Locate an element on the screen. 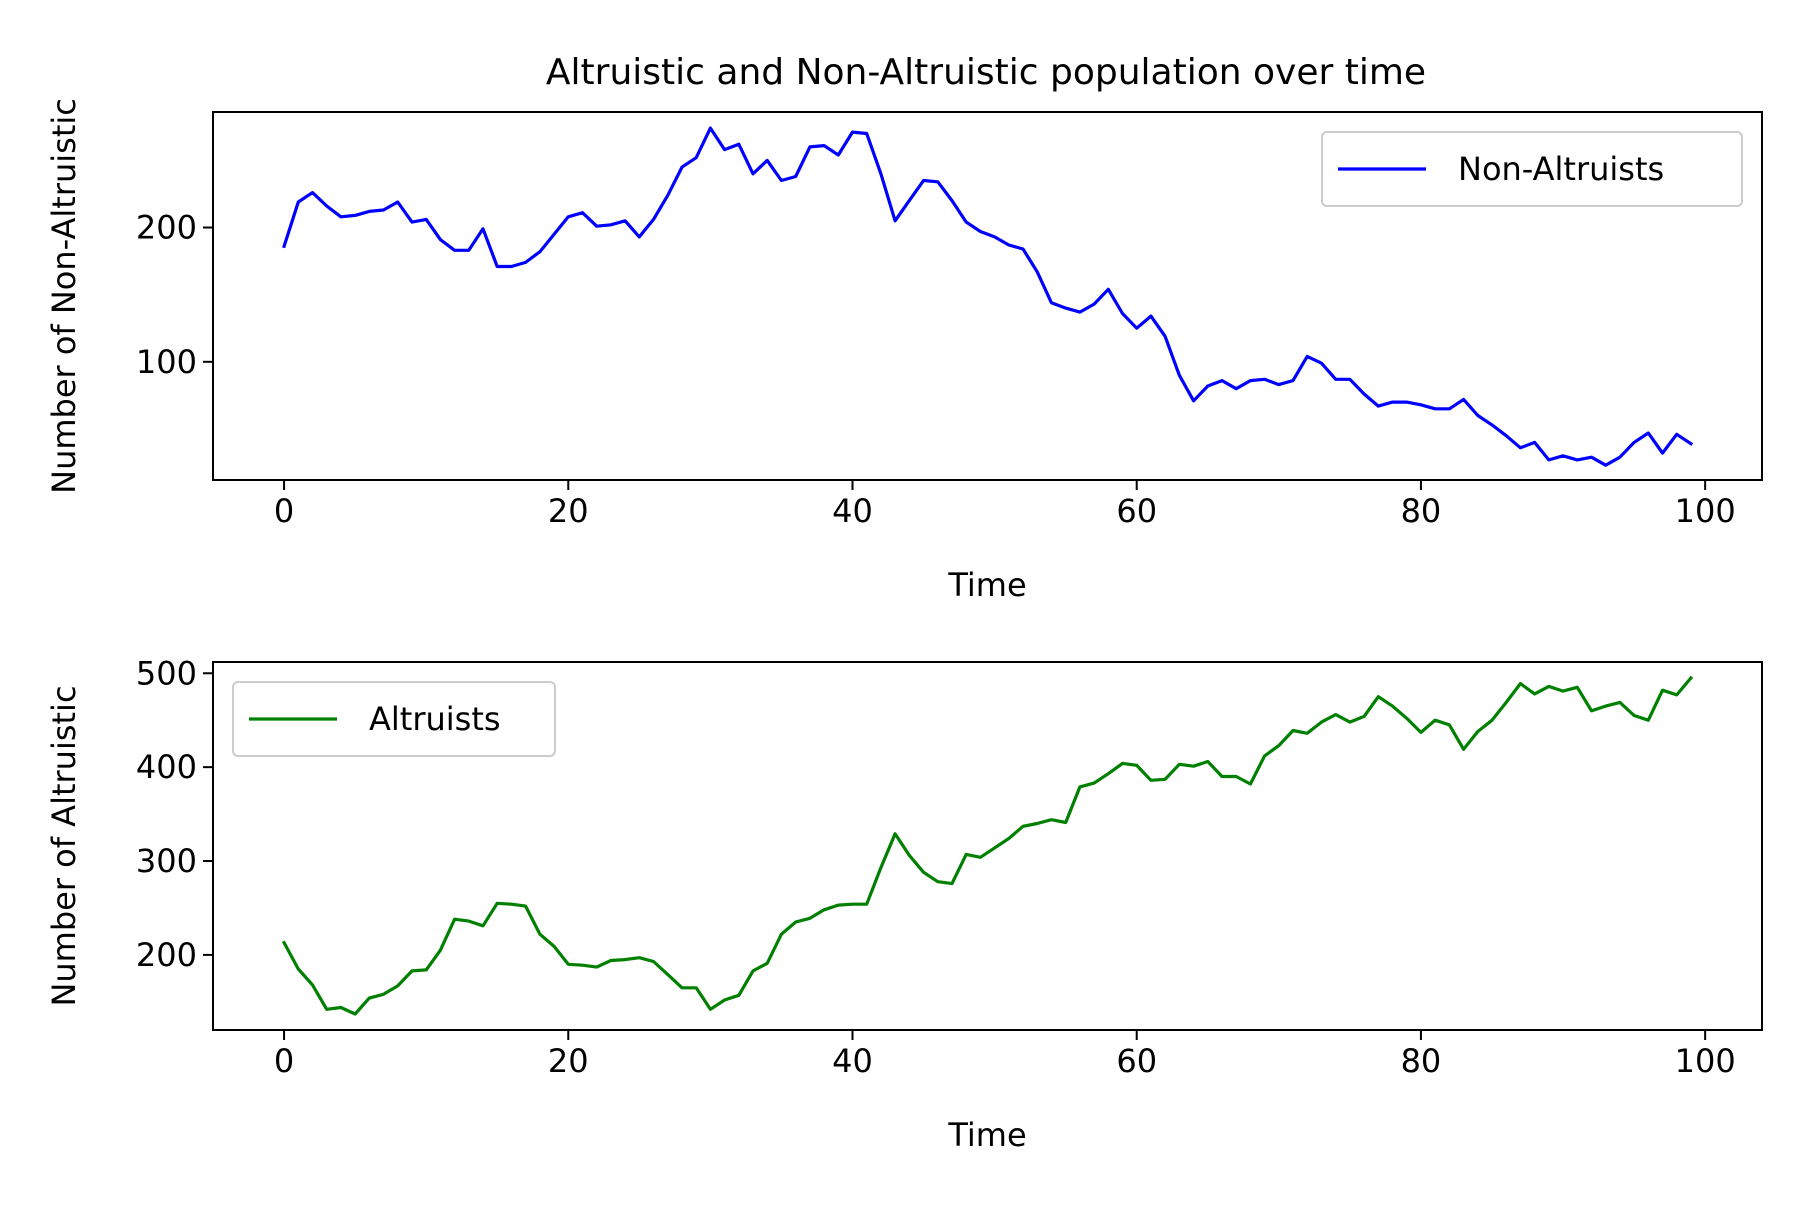 Image resolution: width=1800 pixels, height=1205 pixels. bottom-x-tick-label: 60 is located at coordinates (1136, 1061).